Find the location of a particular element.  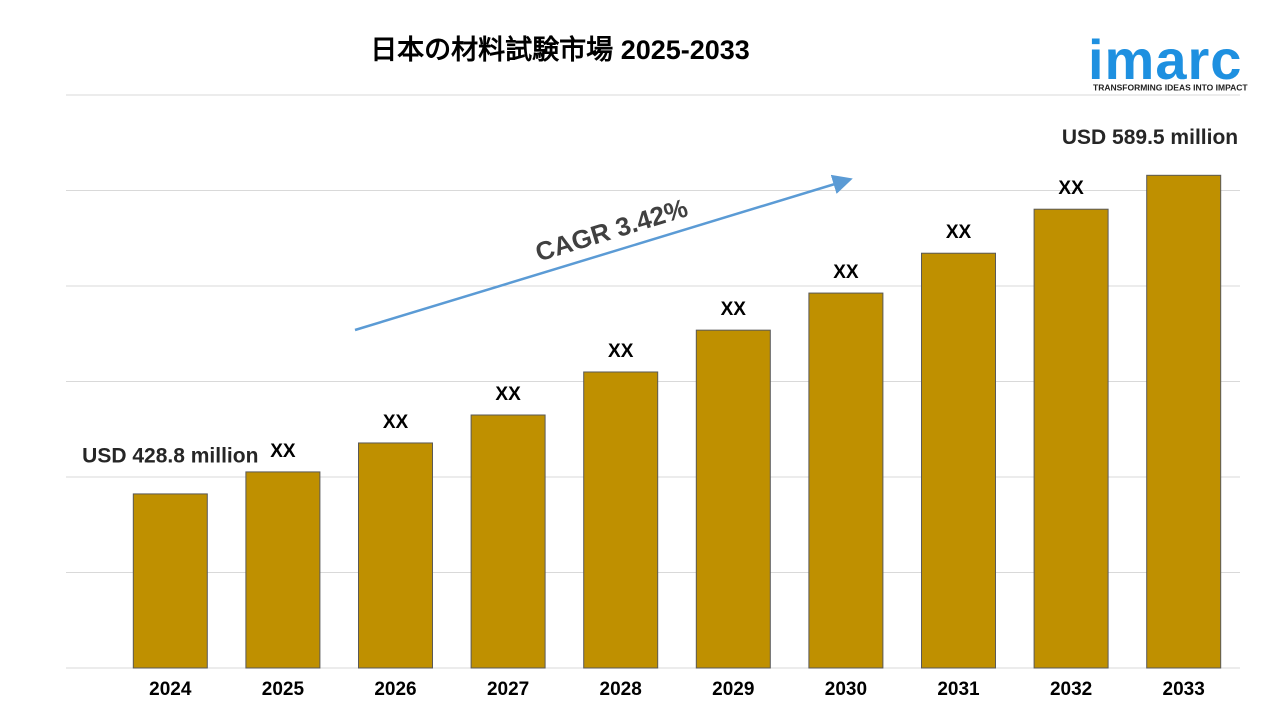

x-tick-label: 2025 is located at coordinates (283, 689).